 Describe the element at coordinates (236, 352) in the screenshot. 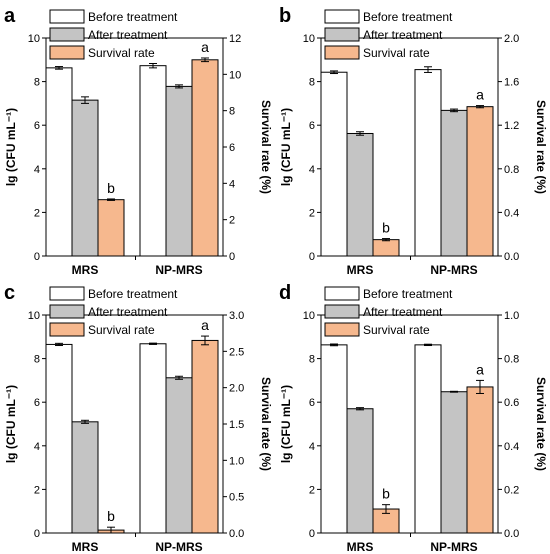

I see `y-tick-label-right: 2.5` at that location.